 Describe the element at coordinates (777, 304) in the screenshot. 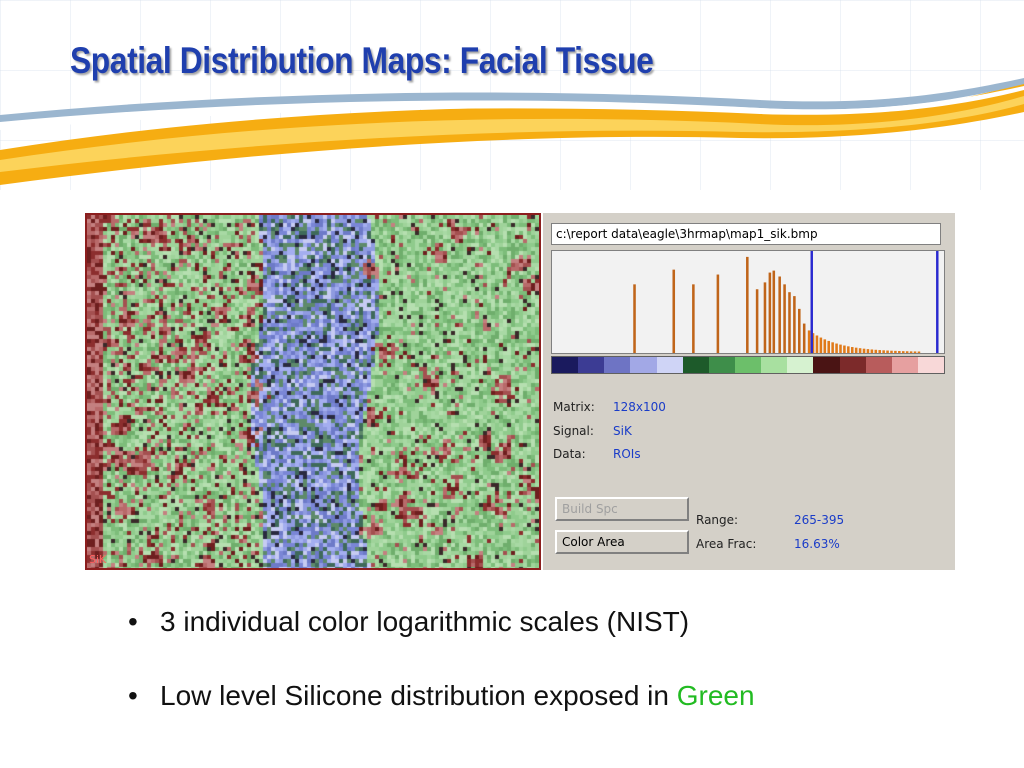

I see `histogram-bars` at that location.